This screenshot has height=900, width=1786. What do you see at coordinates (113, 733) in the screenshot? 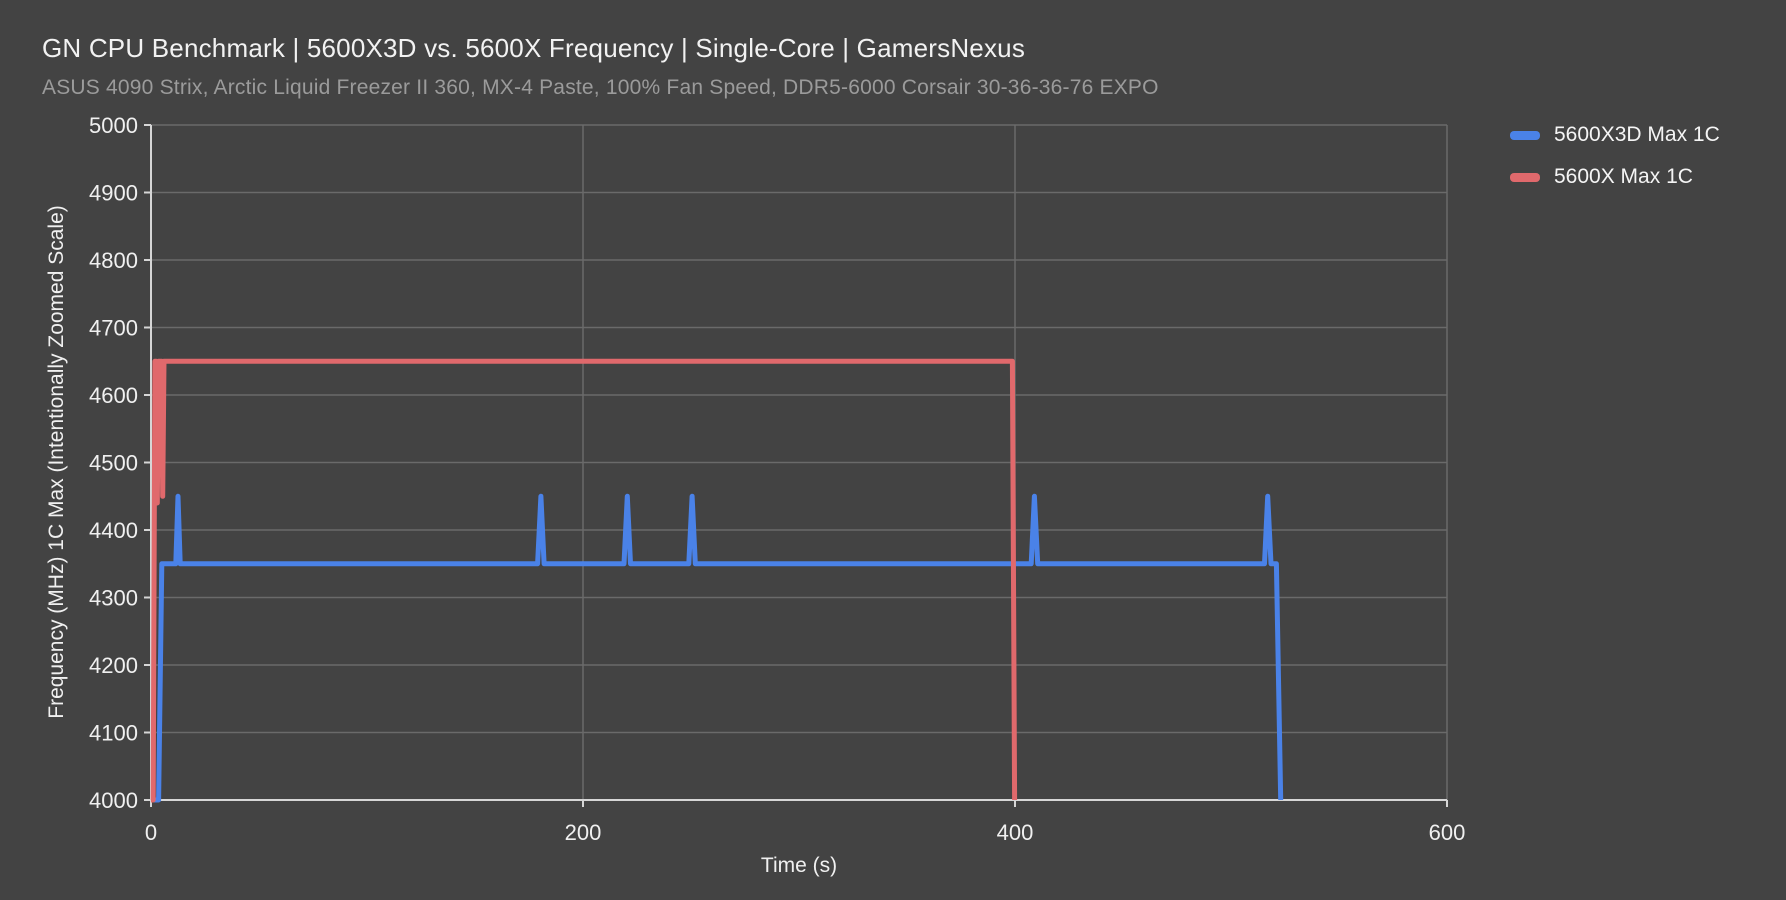
I see `y-tick-label: 4100` at bounding box center [113, 733].